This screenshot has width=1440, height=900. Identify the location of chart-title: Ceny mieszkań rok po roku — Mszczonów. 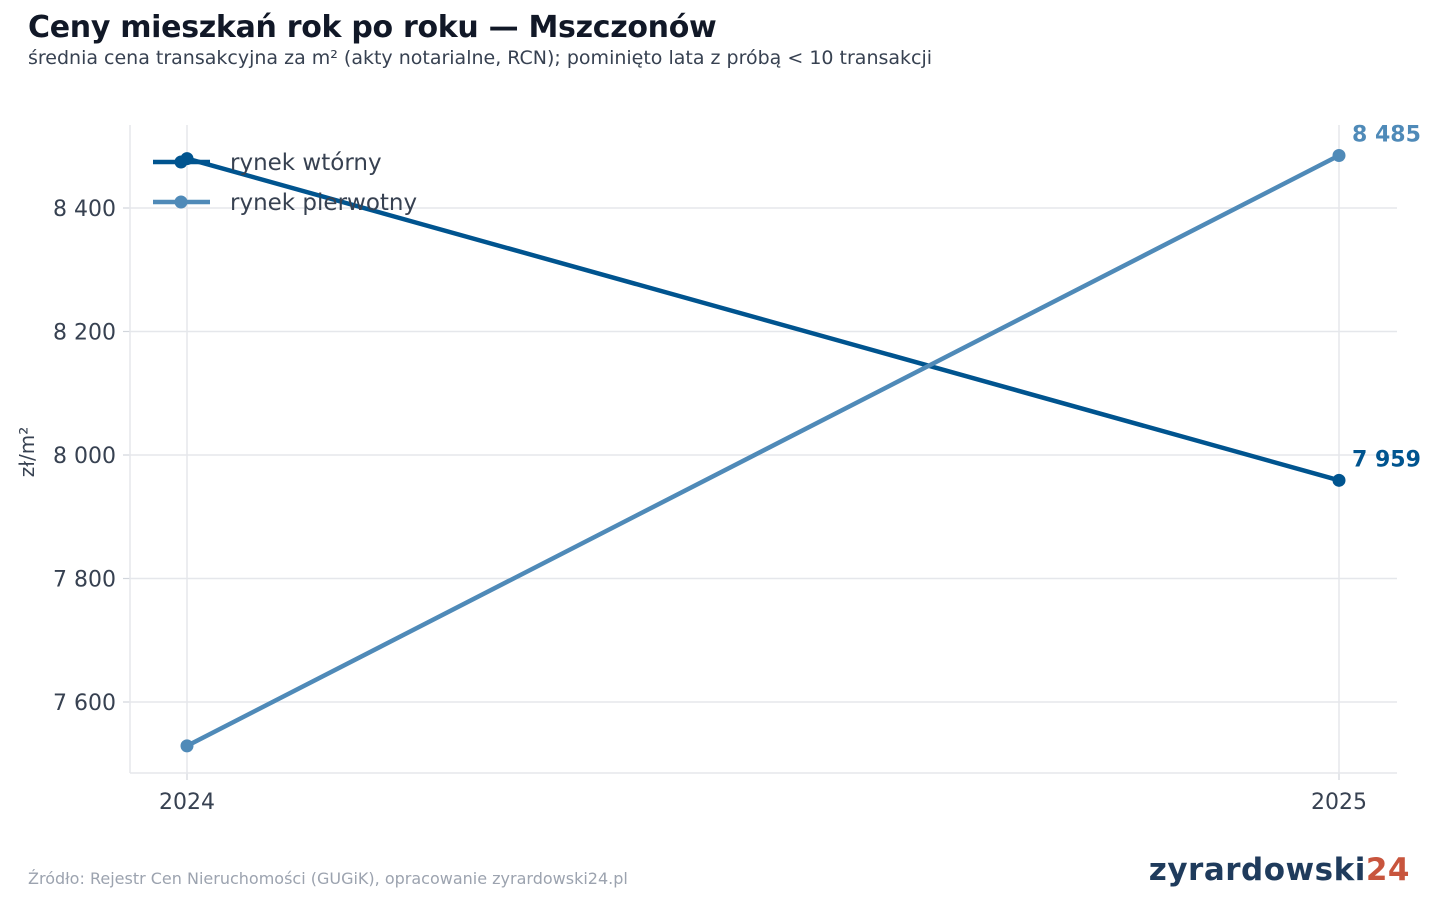
(372, 27).